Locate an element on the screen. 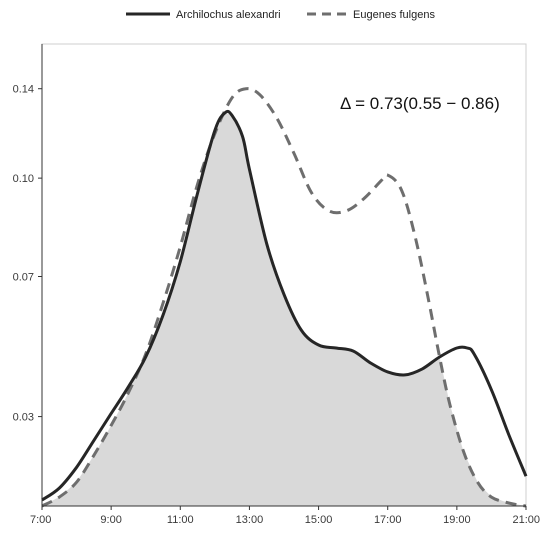 This screenshot has height=535, width=545. y-axis: 0.03 0.07 0.10 0.14 is located at coordinates (28, 275).